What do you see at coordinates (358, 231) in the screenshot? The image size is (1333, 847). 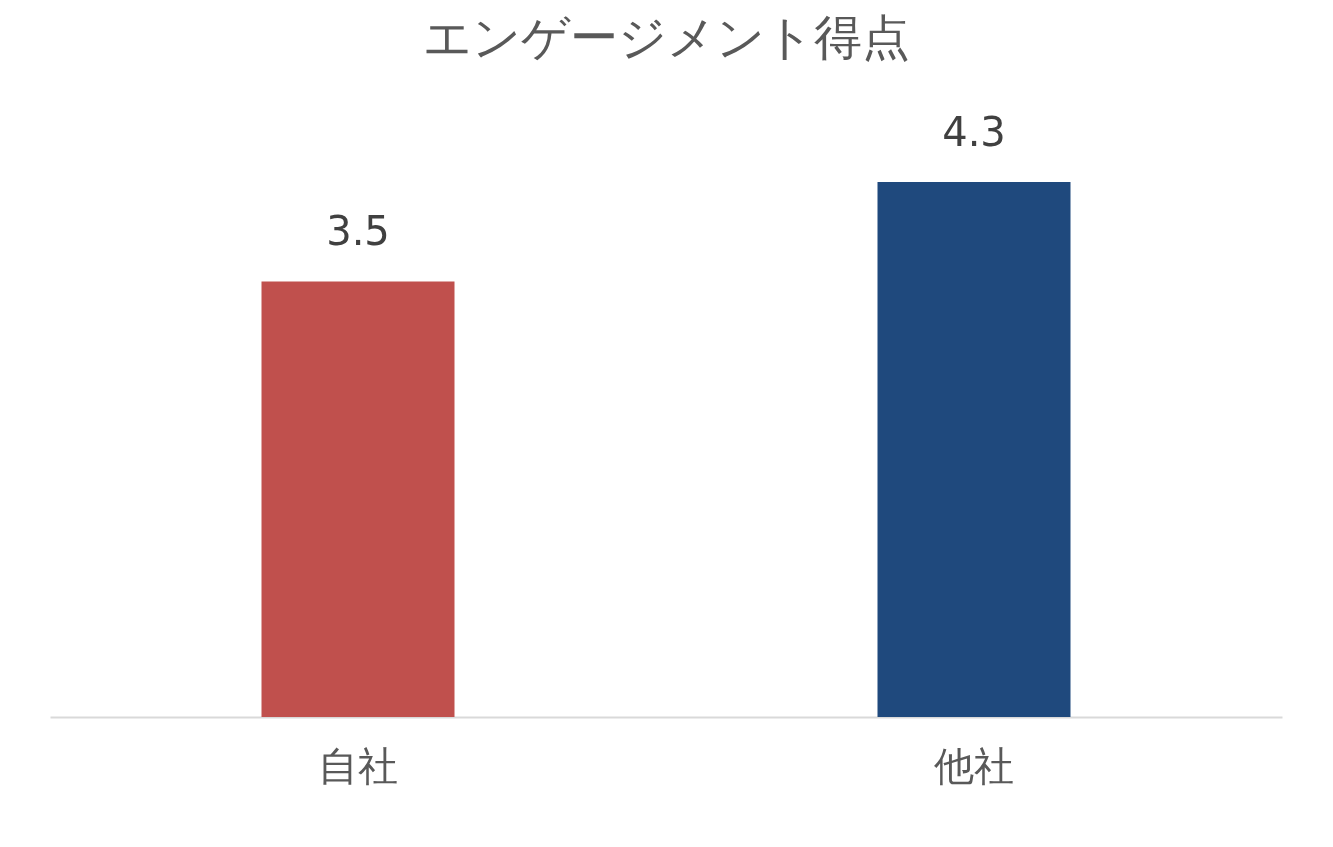 I see `data-label: 3.5` at bounding box center [358, 231].